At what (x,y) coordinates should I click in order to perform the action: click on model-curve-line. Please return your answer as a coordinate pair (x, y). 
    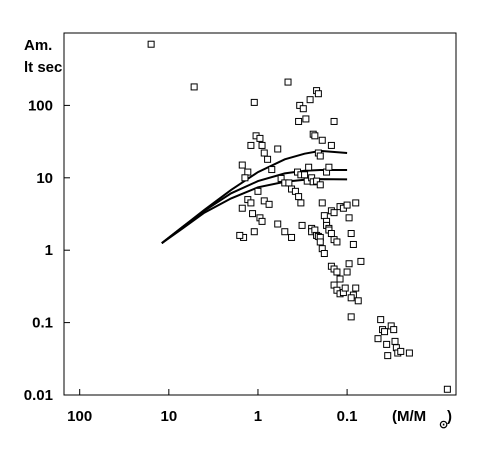
    Looking at the image, I should click on (254, 206).